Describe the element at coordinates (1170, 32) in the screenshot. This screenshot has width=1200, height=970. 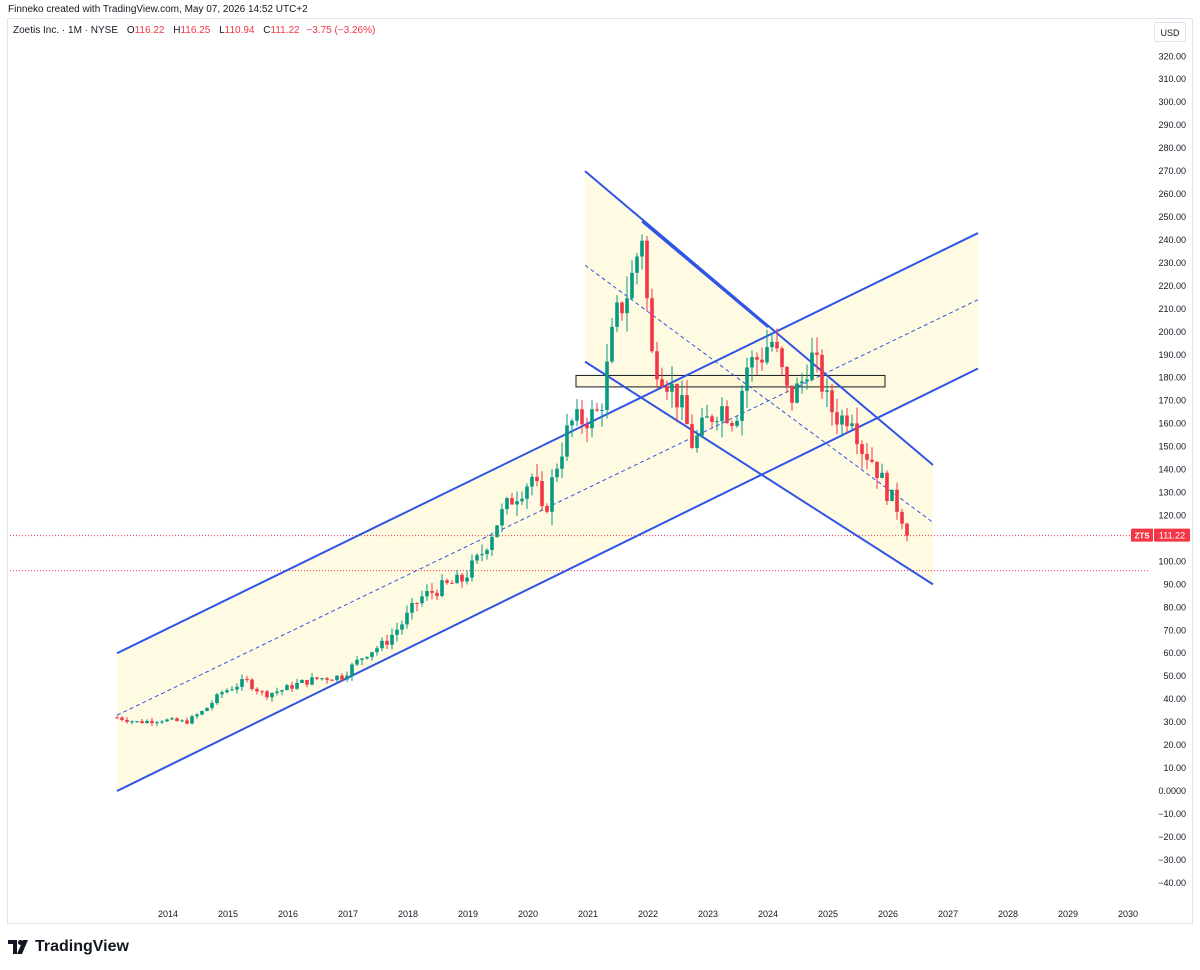
I see `currency-button: USD` at that location.